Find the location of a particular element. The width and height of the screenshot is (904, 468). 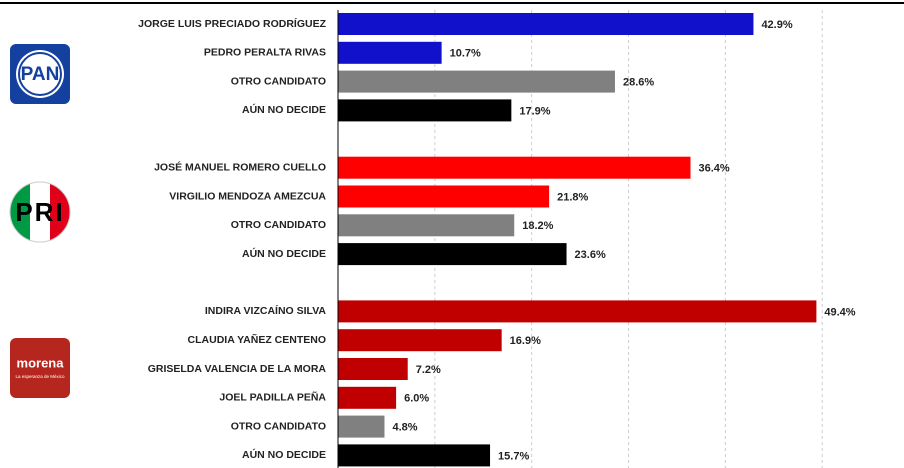

pri-logo: PRI is located at coordinates (40, 212).